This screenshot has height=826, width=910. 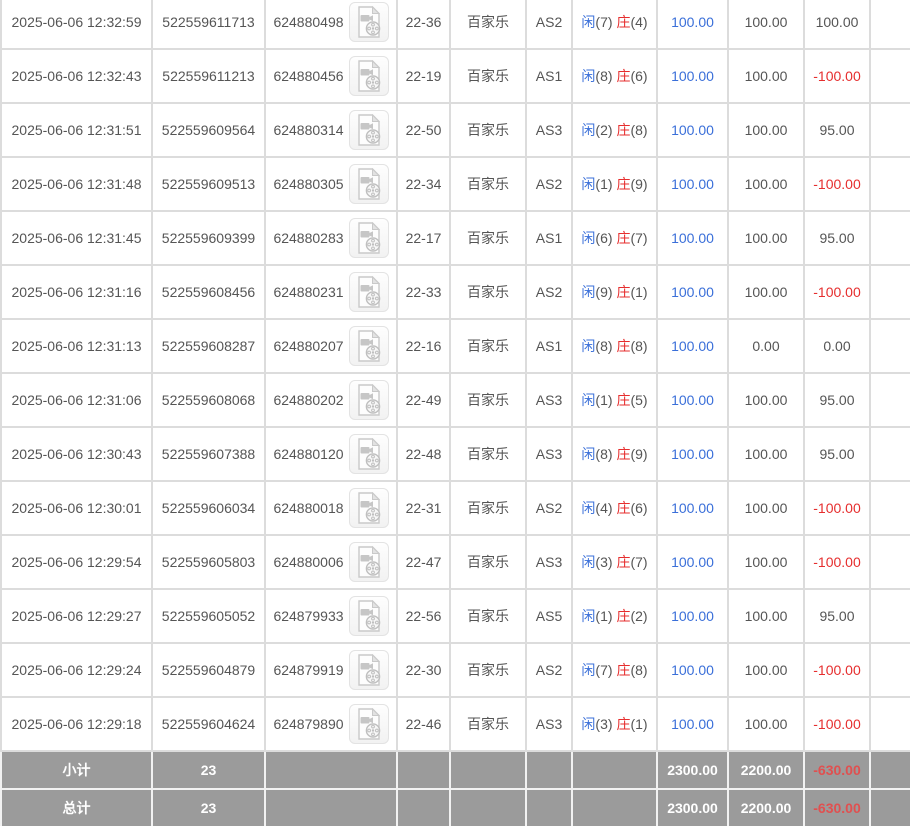 I want to click on game-number: 624880006, so click(x=308, y=562).